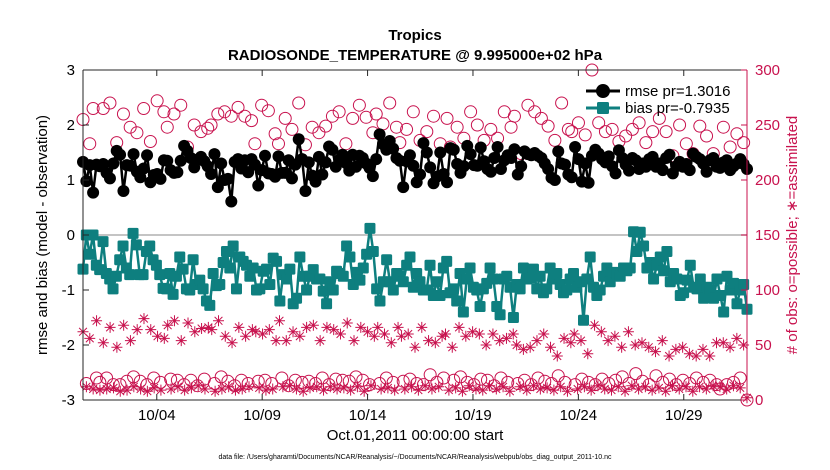 This screenshot has height=470, width=830. Describe the element at coordinates (71, 235) in the screenshot. I see `y-tick-label: 0` at that location.